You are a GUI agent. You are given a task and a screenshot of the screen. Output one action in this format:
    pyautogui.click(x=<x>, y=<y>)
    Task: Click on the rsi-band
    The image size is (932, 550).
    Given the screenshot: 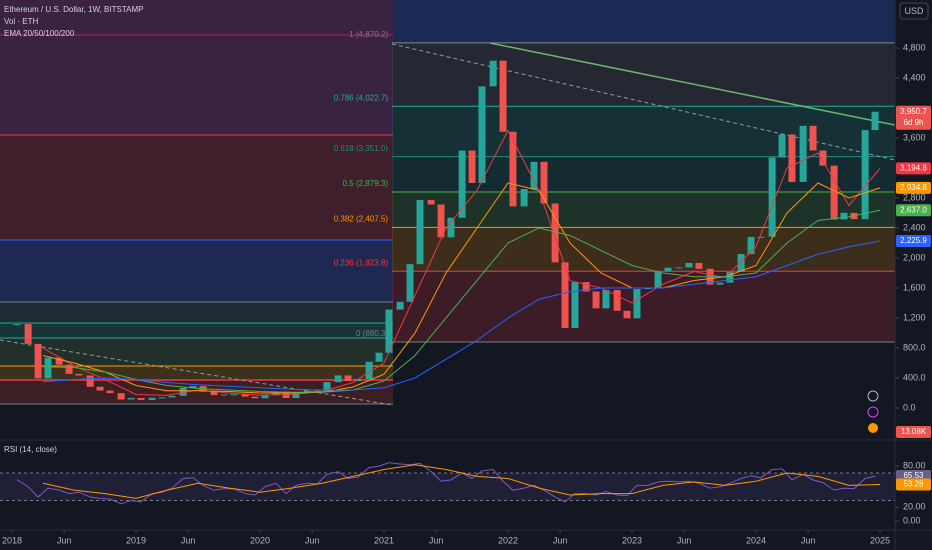 What is the action you would take?
    pyautogui.click(x=447, y=486)
    